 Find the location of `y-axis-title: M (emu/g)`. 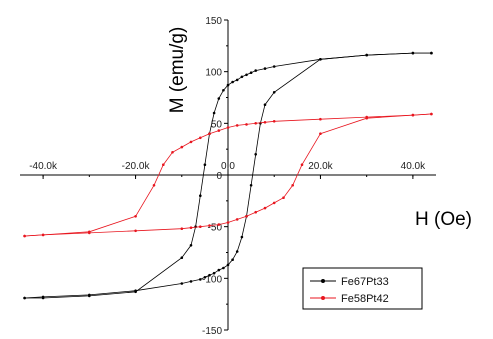

y-axis-title: M (emu/g) is located at coordinates (177, 70).